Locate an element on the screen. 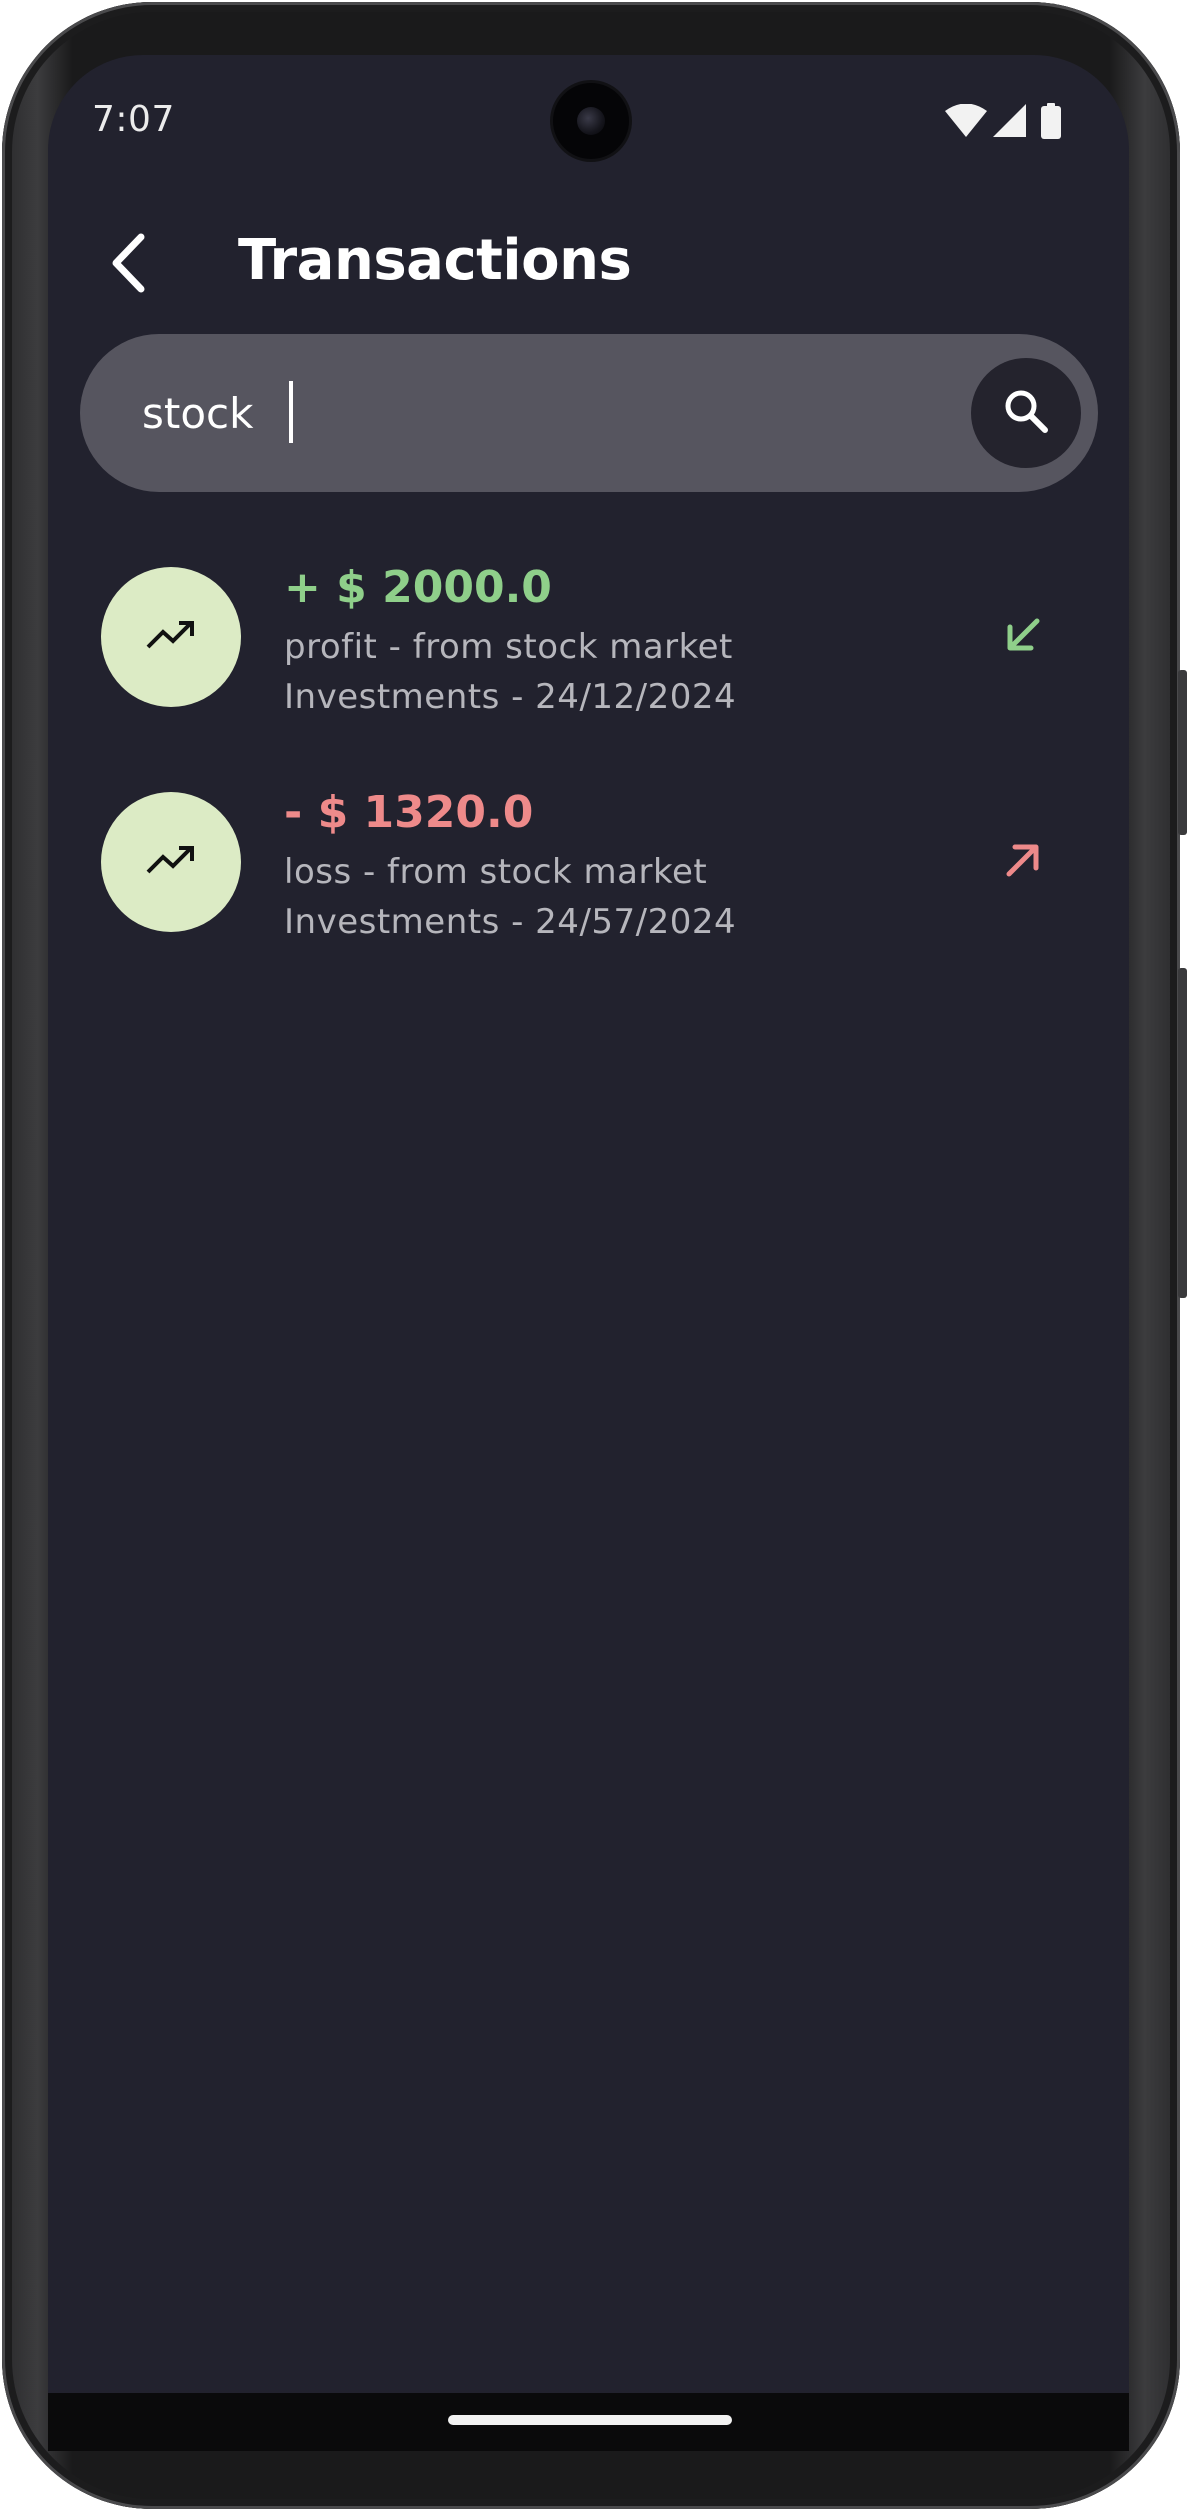 The image size is (1187, 2513). wifi-icon is located at coordinates (966, 123).